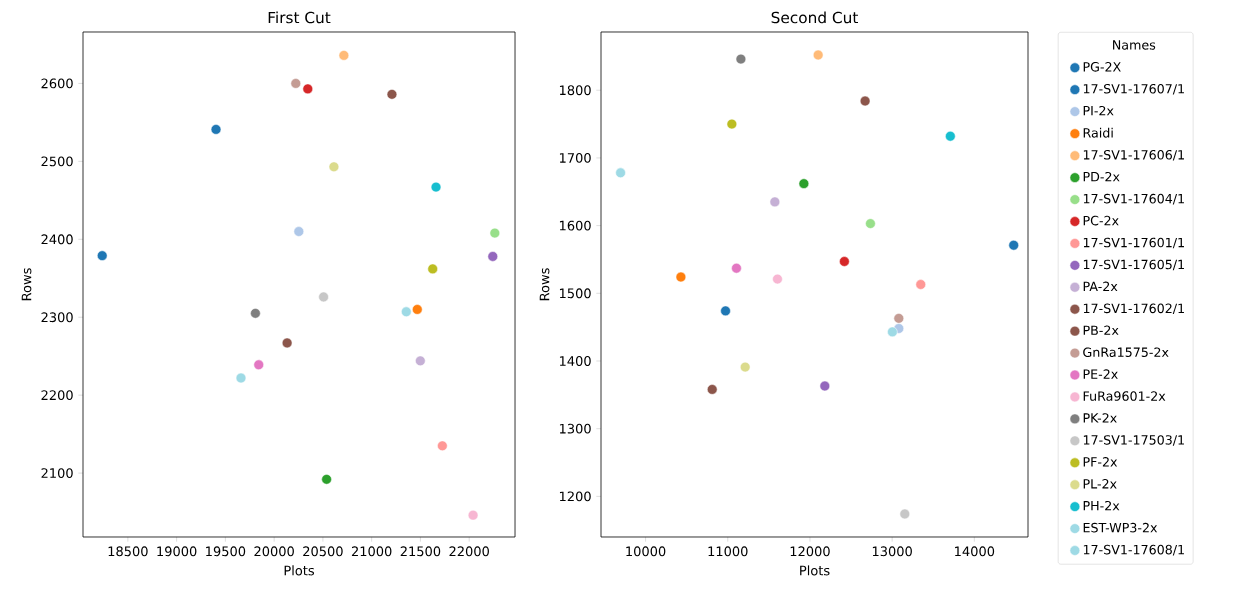  Describe the element at coordinates (1124, 396) in the screenshot. I see `legend-label: FuRa9601-2x` at that location.